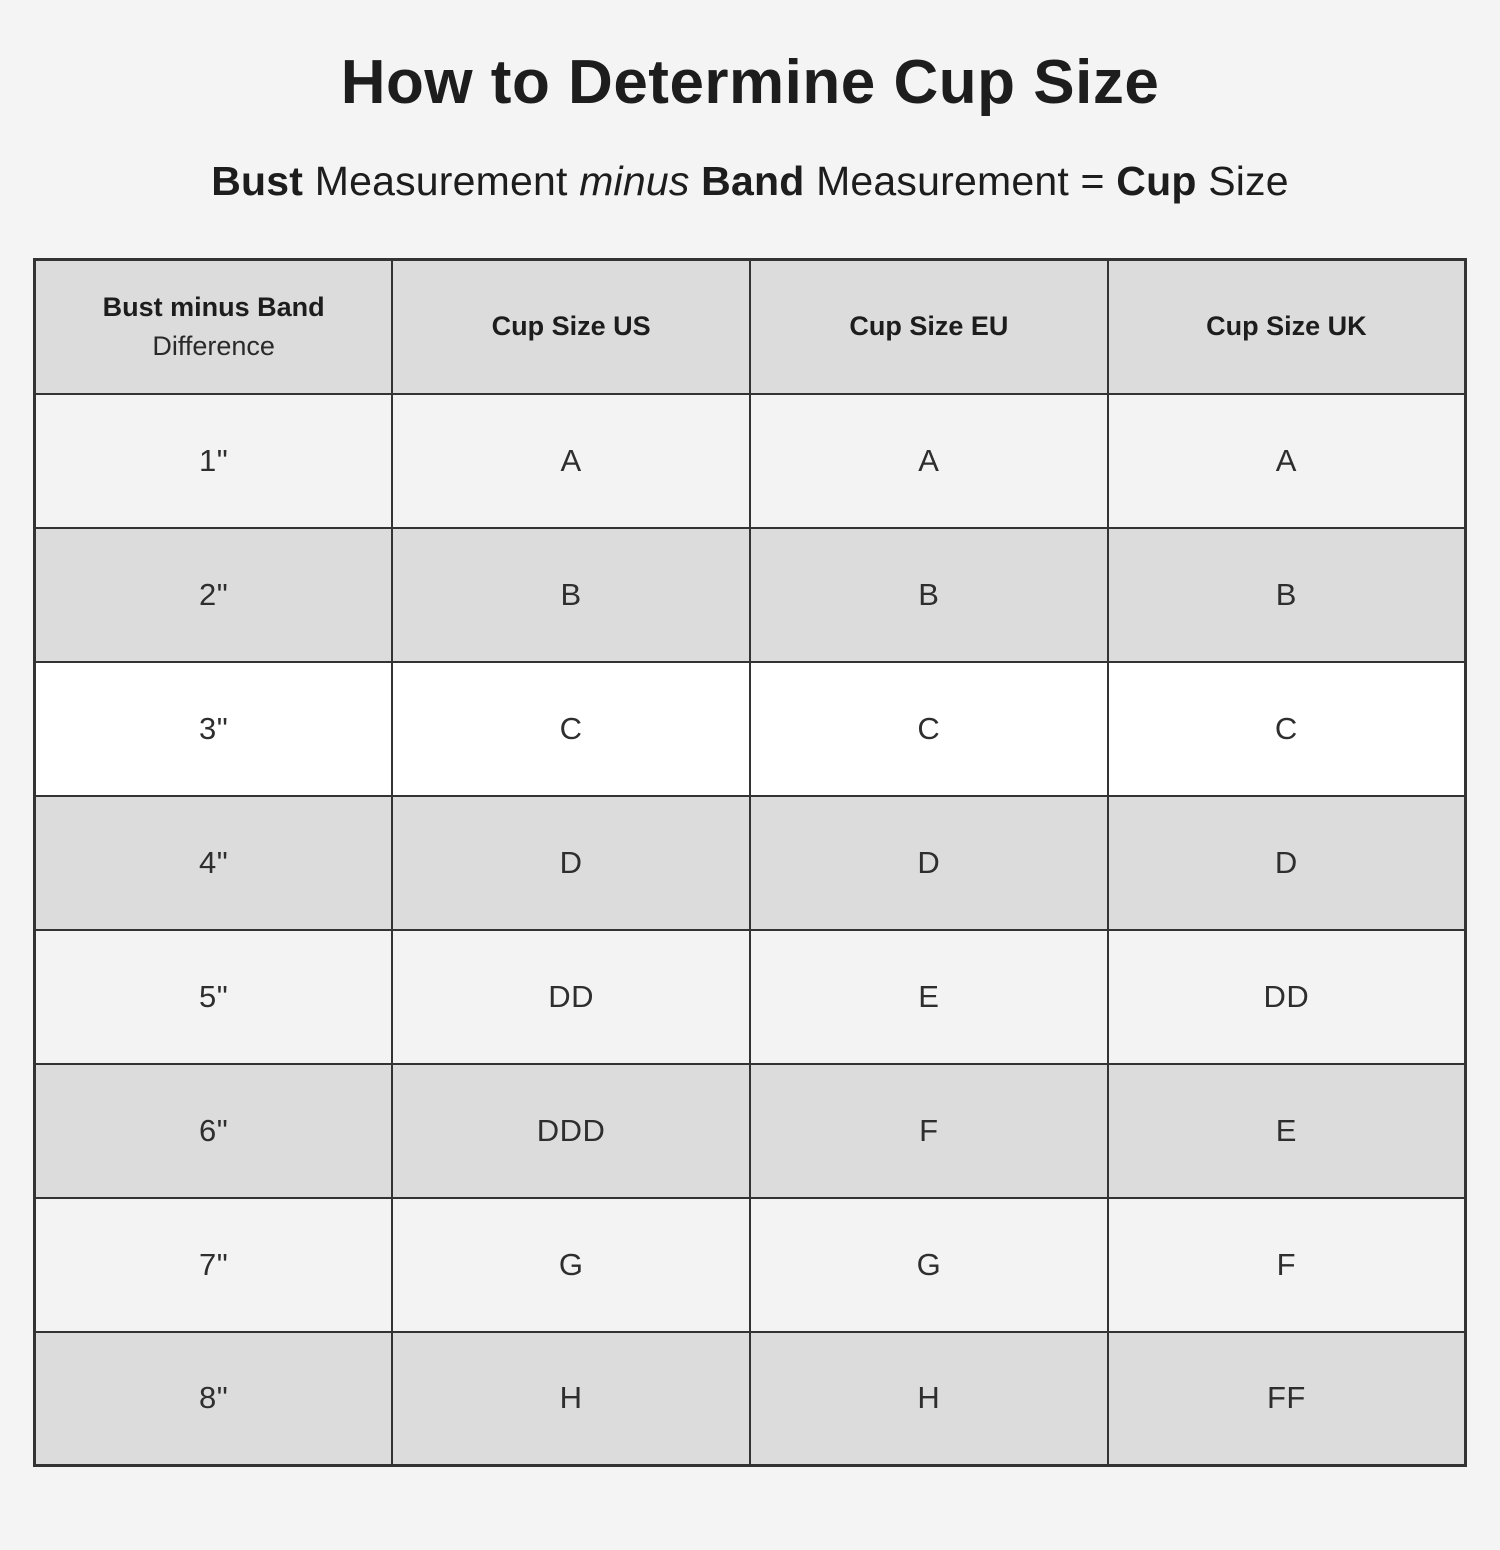 The width and height of the screenshot is (1500, 1550). Describe the element at coordinates (257, 181) in the screenshot. I see `formula-word-bust: Bust` at that location.